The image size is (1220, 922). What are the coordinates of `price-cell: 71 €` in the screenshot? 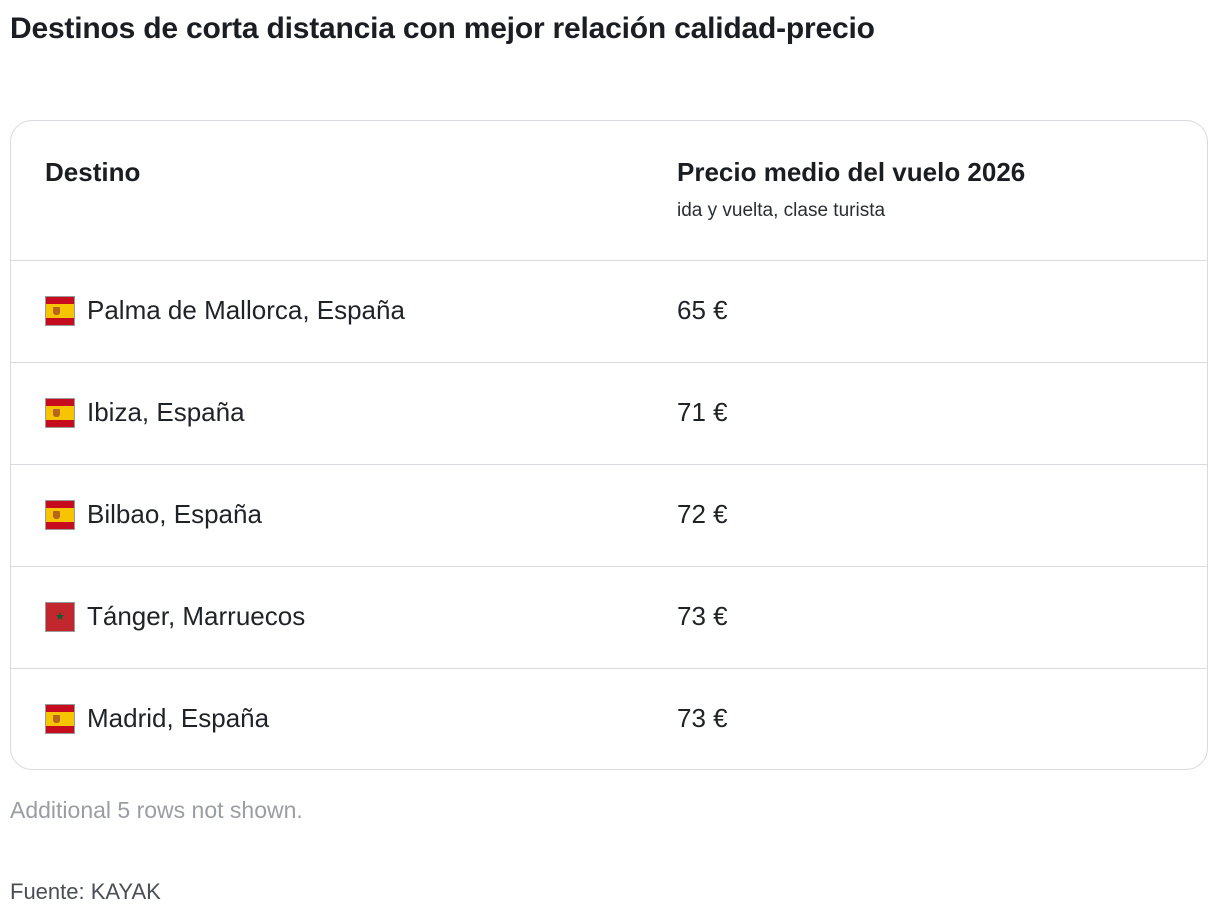 It's located at (702, 412).